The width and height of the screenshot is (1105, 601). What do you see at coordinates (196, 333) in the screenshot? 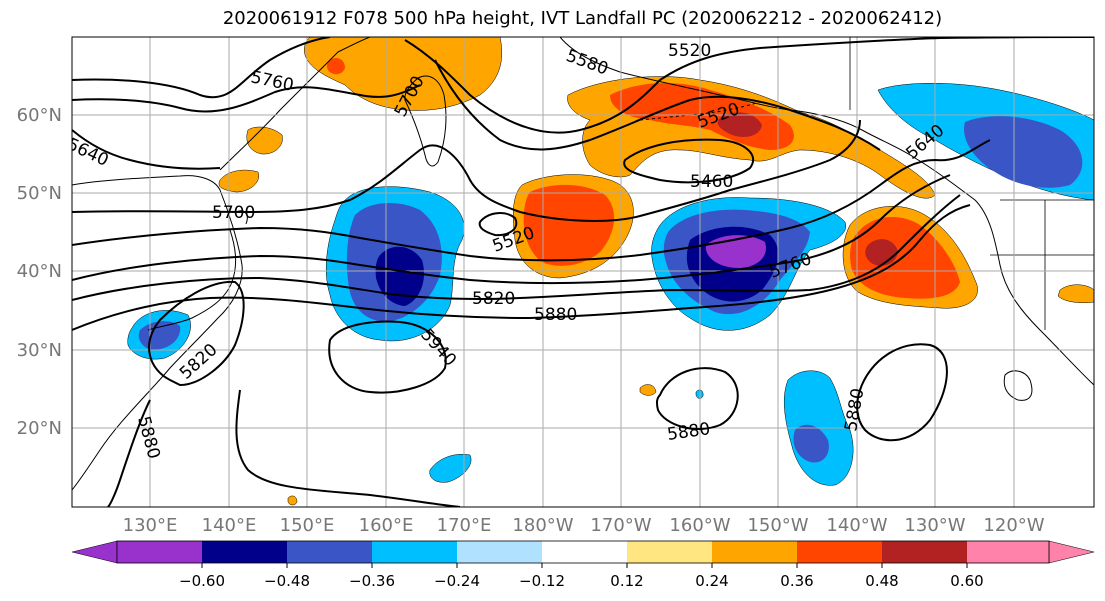
I see `contour-5820-japan` at bounding box center [196, 333].